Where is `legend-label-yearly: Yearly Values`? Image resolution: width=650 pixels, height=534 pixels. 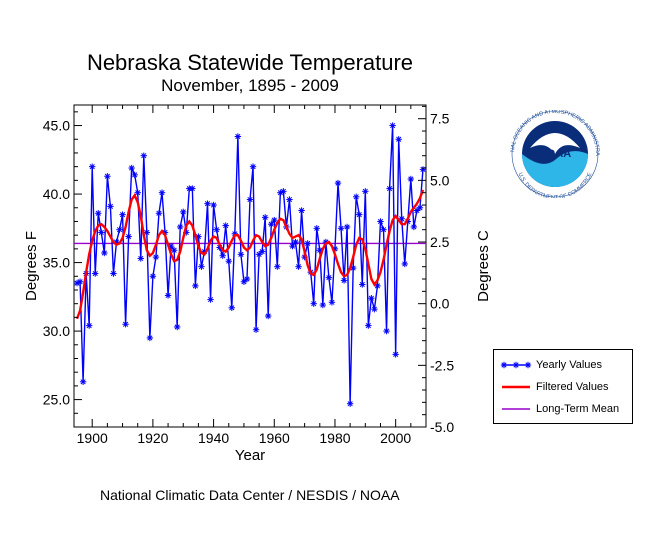
legend-label-yearly: Yearly Values is located at coordinates (569, 365).